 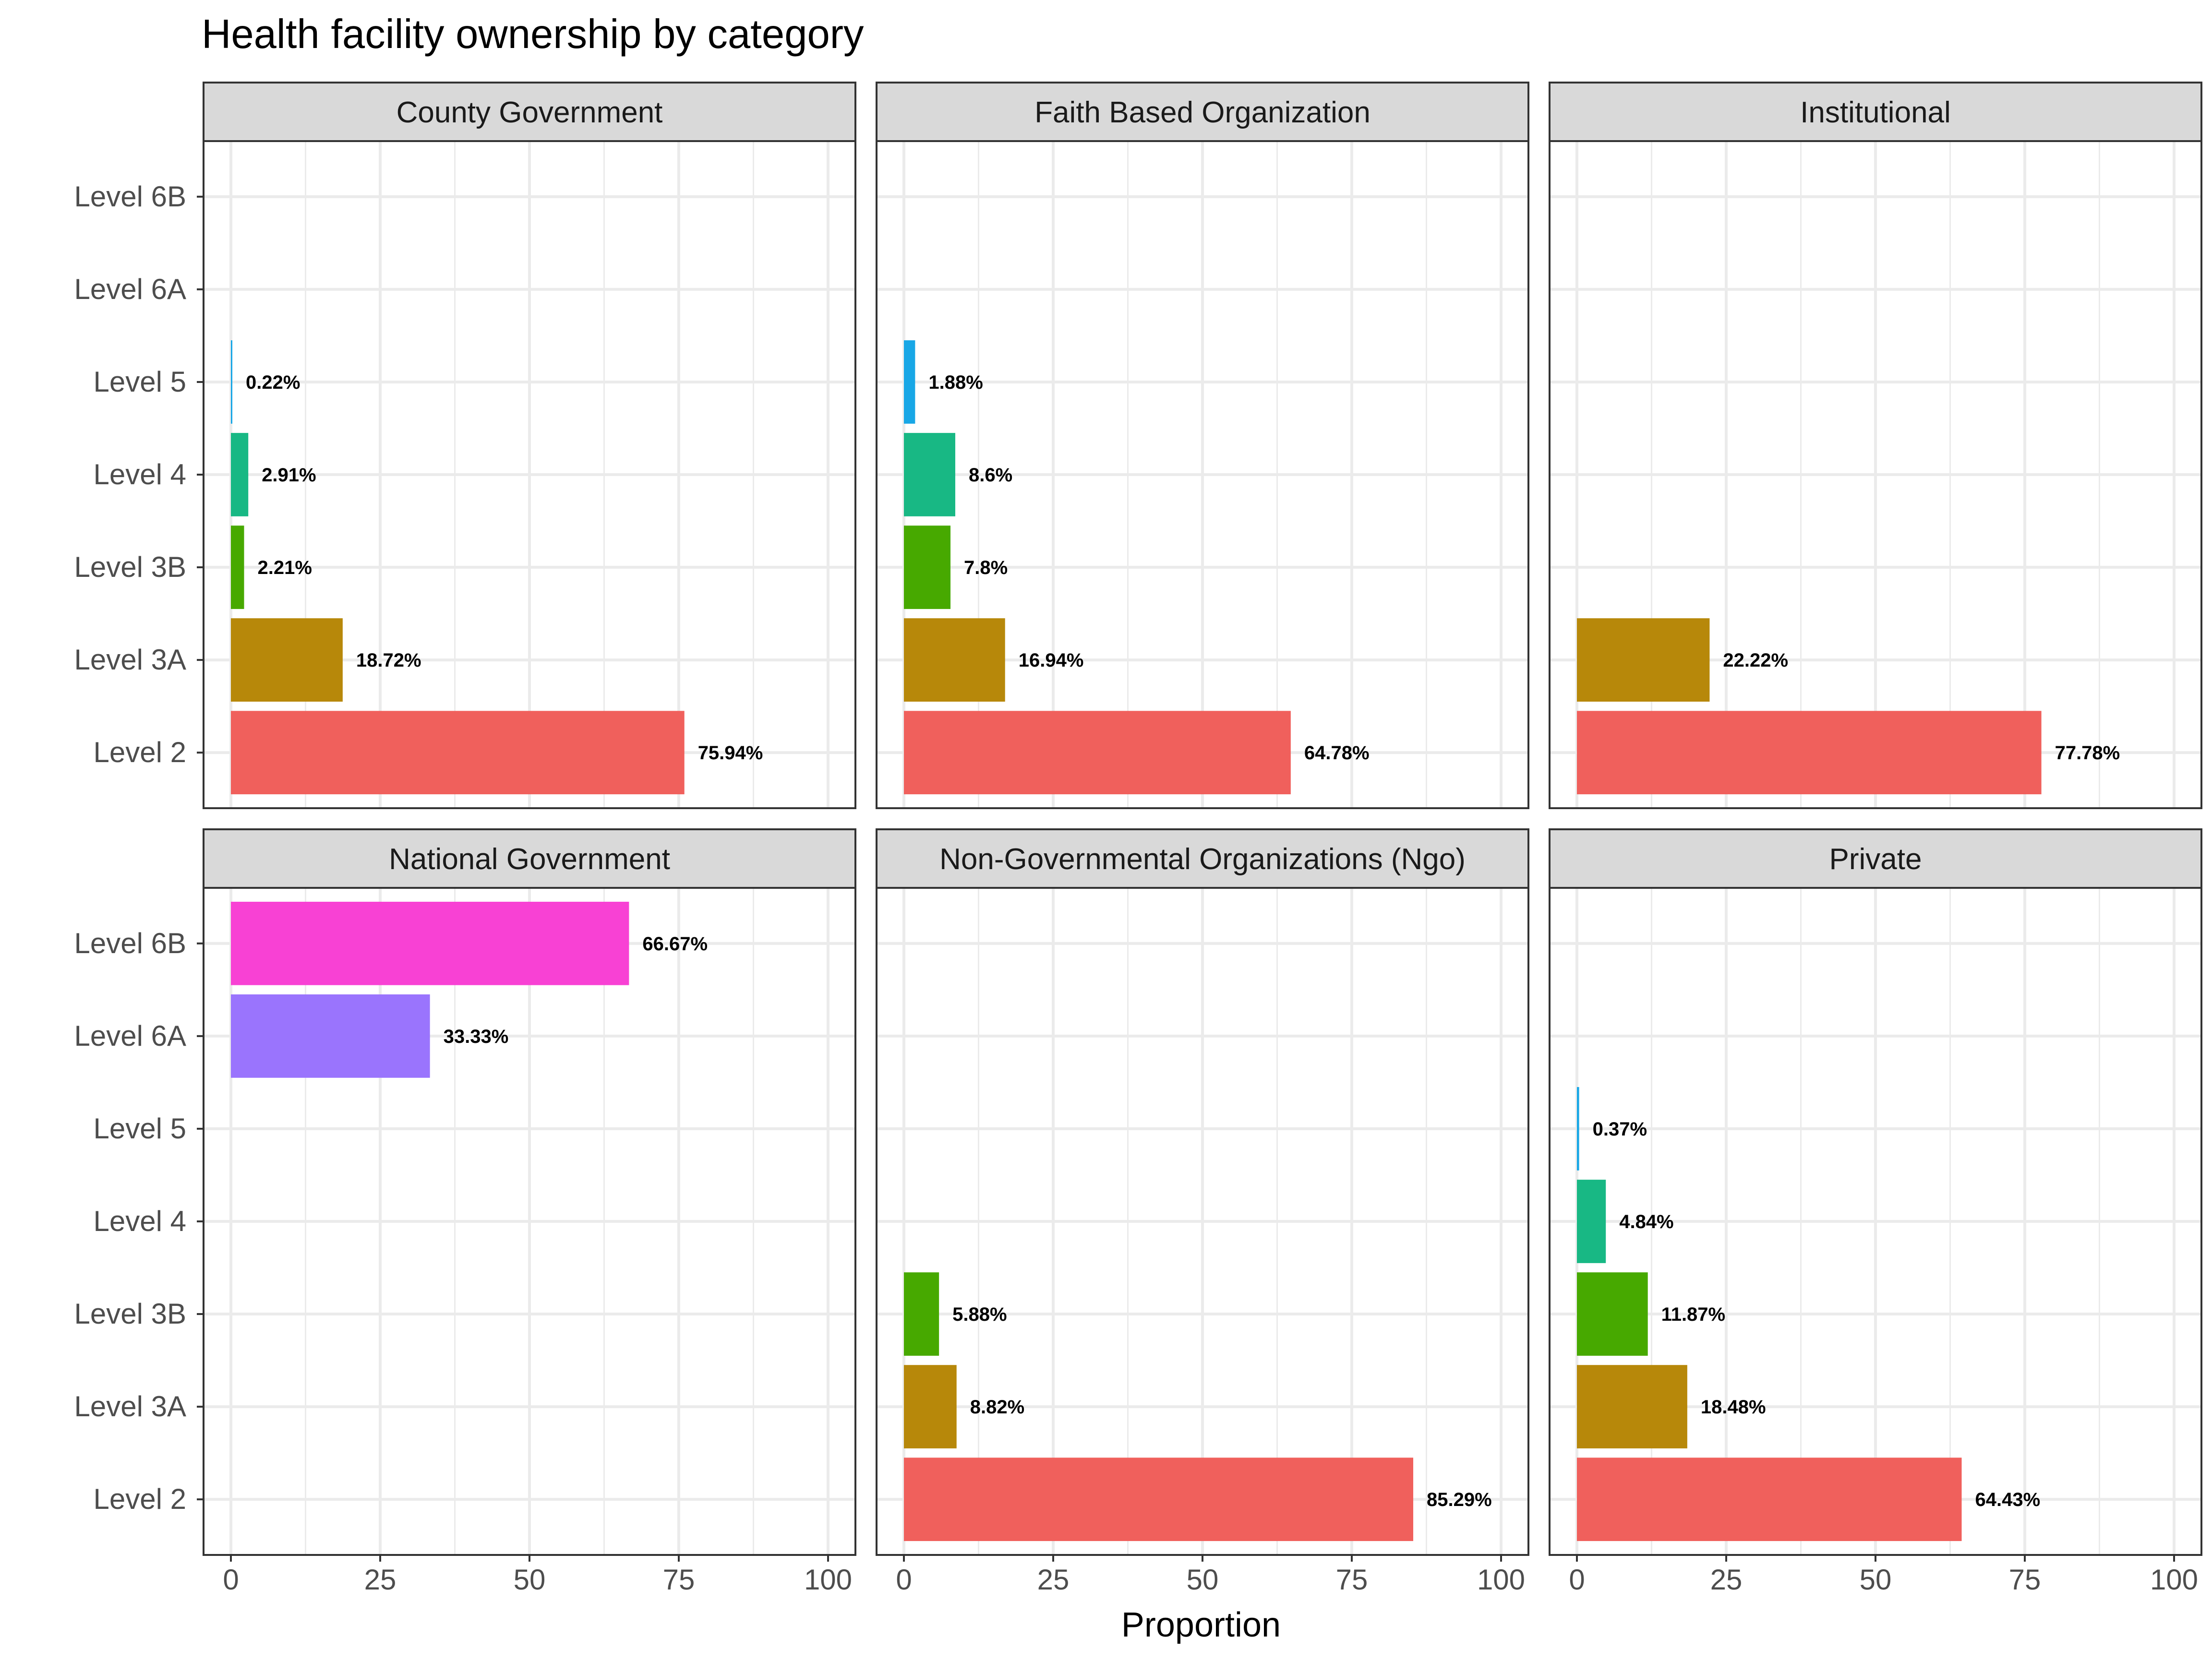 I want to click on bar-value-label: 8.6%, so click(x=991, y=475).